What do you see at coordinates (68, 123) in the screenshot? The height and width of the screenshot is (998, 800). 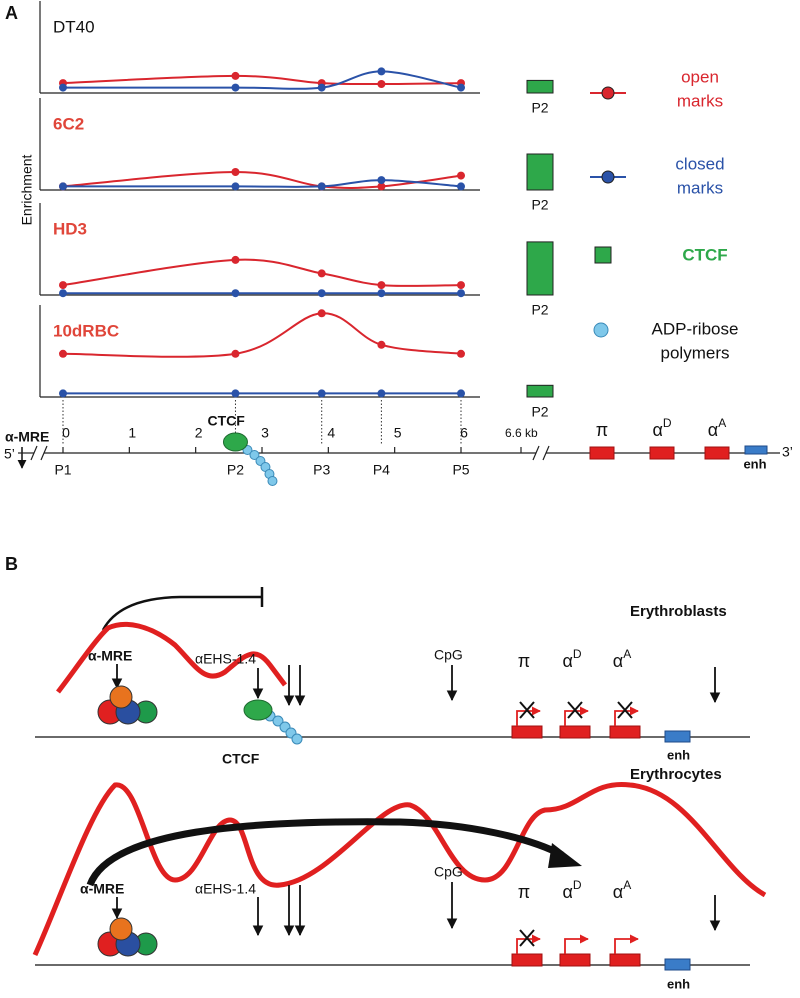 I see `chart-title: 6C2` at bounding box center [68, 123].